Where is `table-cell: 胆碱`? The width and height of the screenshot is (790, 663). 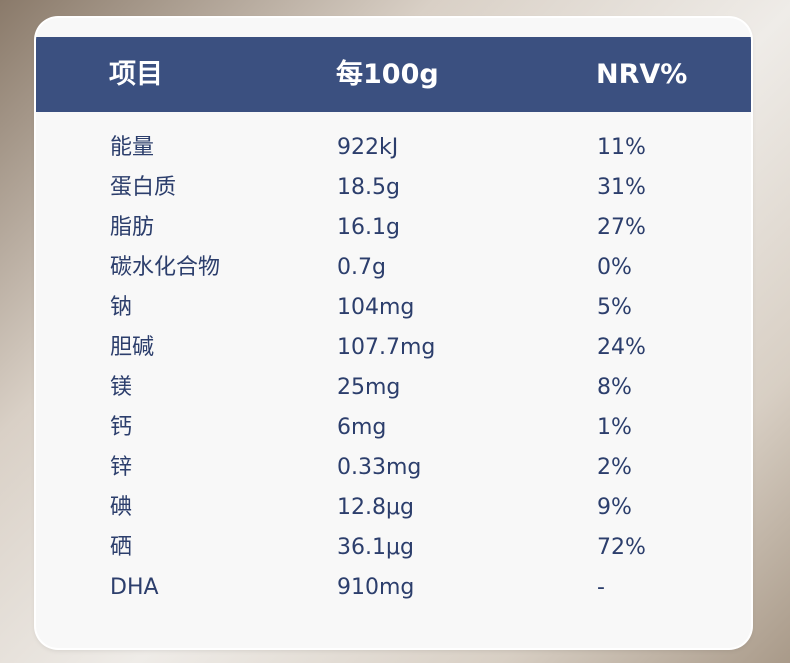
table-cell: 胆碱 is located at coordinates (132, 347).